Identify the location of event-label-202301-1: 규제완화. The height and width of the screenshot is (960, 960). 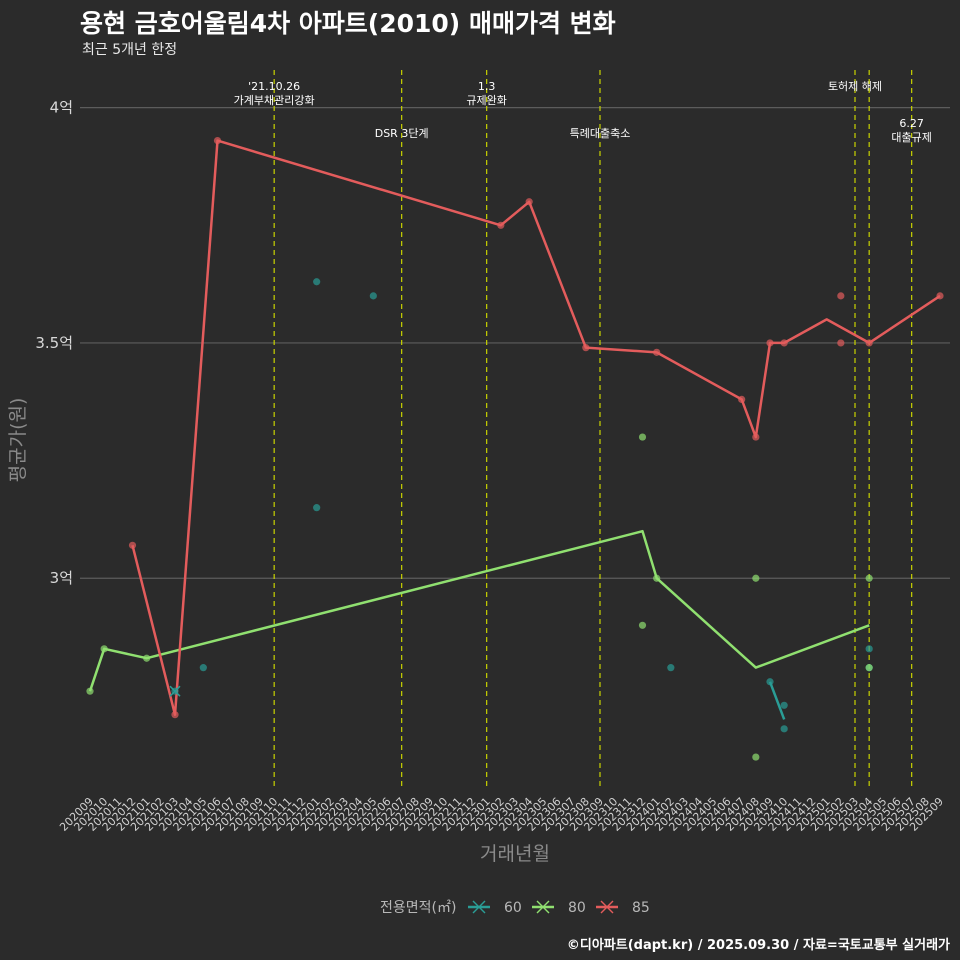
(486, 100).